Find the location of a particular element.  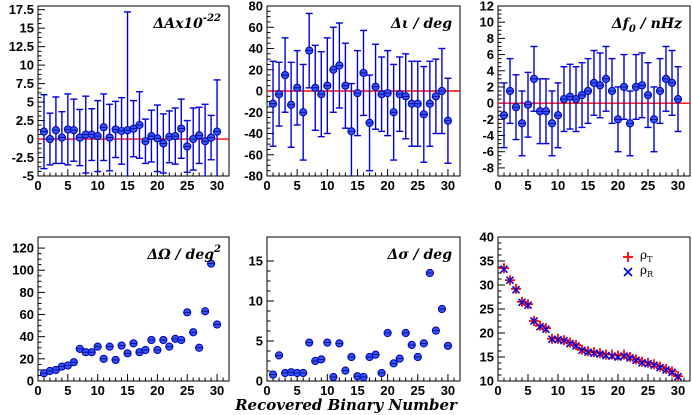

y-tick-label: -2.5 is located at coordinates (23, 157).